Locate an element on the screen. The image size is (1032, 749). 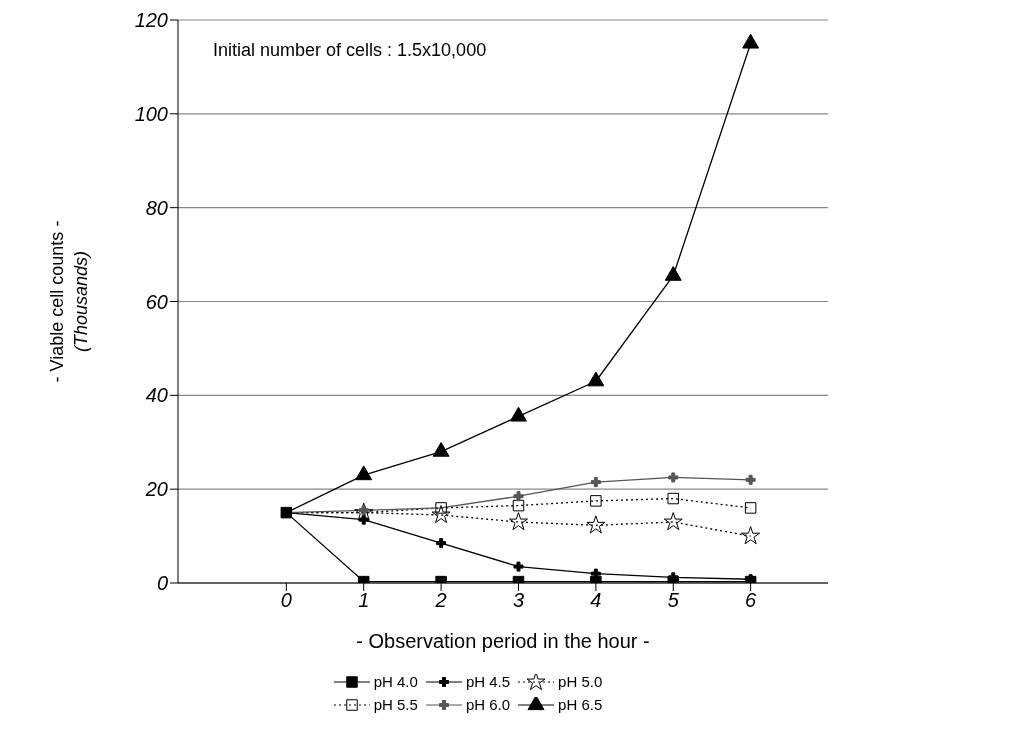
legend-label: pH 5.0 is located at coordinates (580, 681).